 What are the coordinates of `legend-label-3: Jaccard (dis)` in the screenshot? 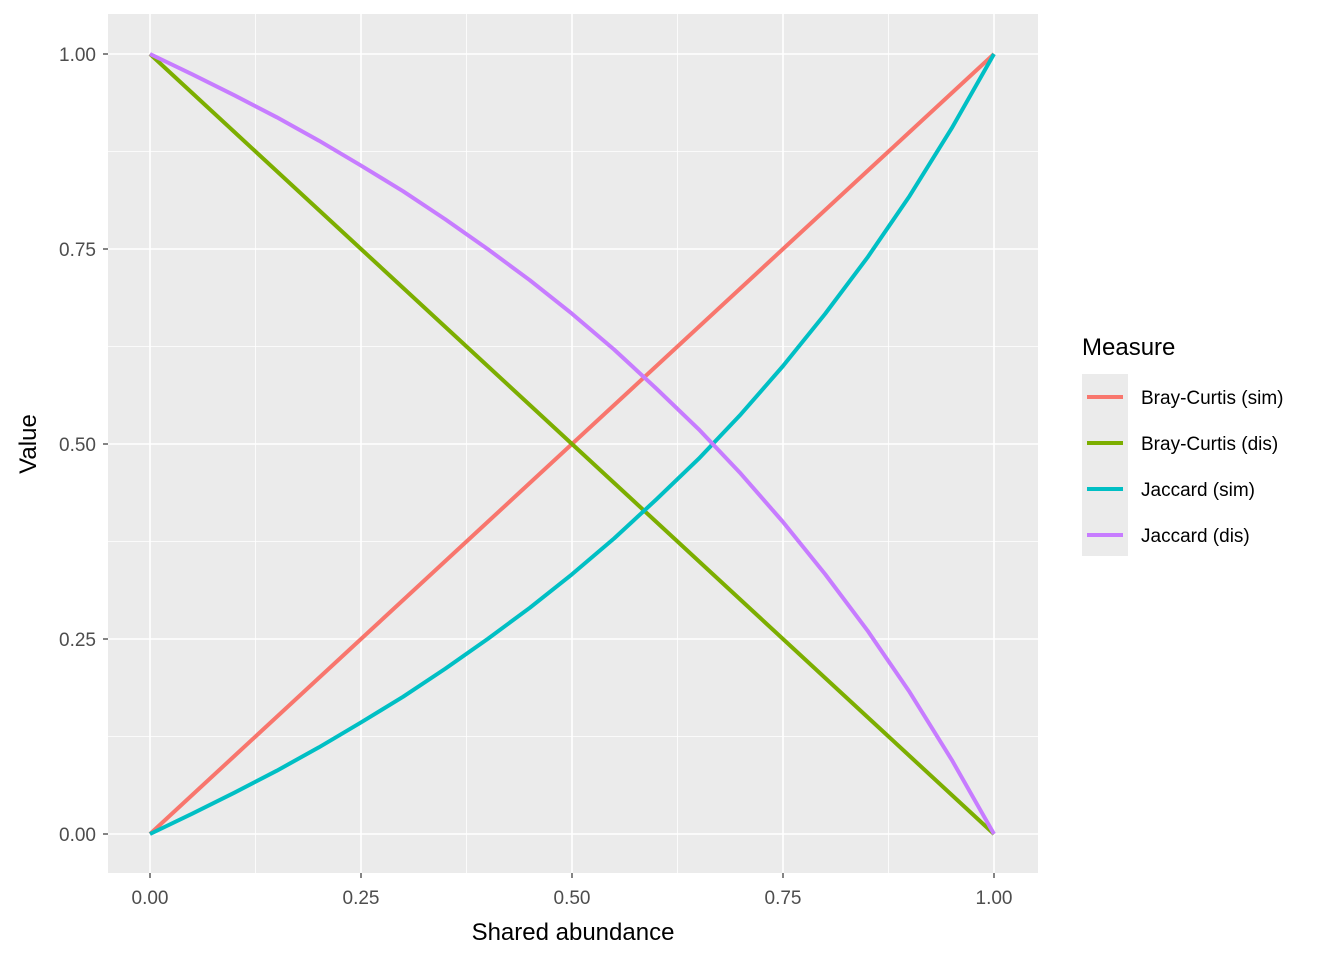 It's located at (1195, 536).